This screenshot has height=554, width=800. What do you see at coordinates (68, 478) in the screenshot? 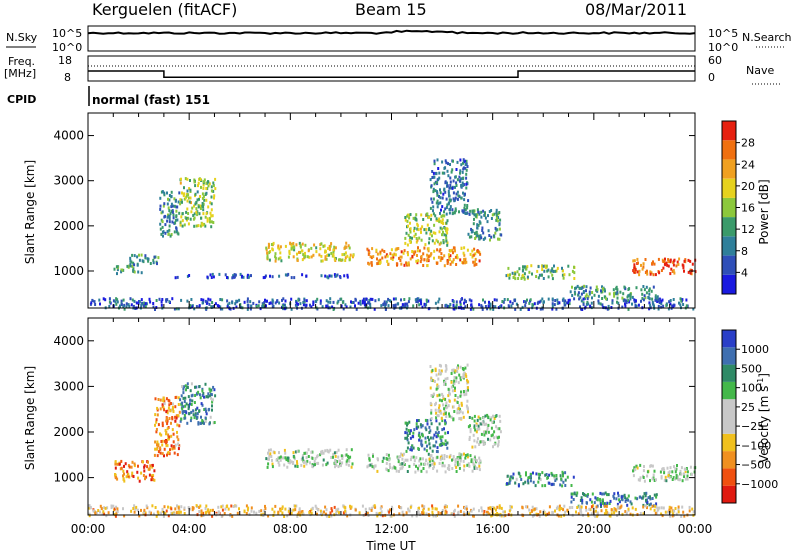
I see `y-tick-label: 1000` at bounding box center [68, 478].